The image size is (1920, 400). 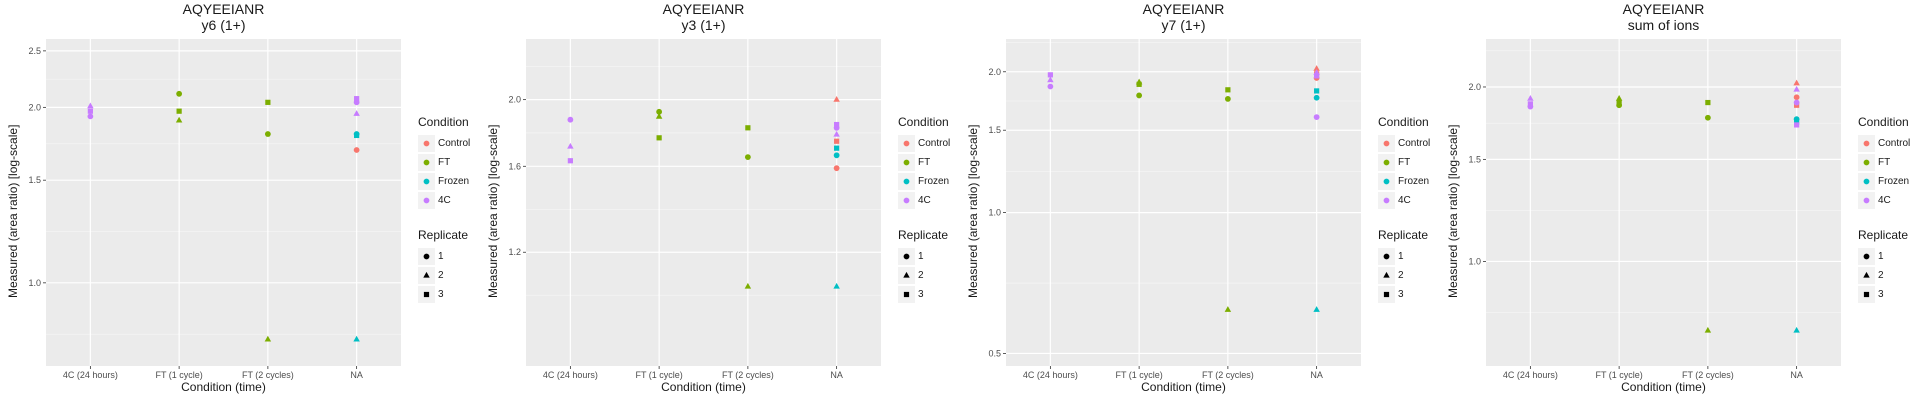 I want to click on x-tick-label: FT (2 cycles), so click(x=1708, y=375).